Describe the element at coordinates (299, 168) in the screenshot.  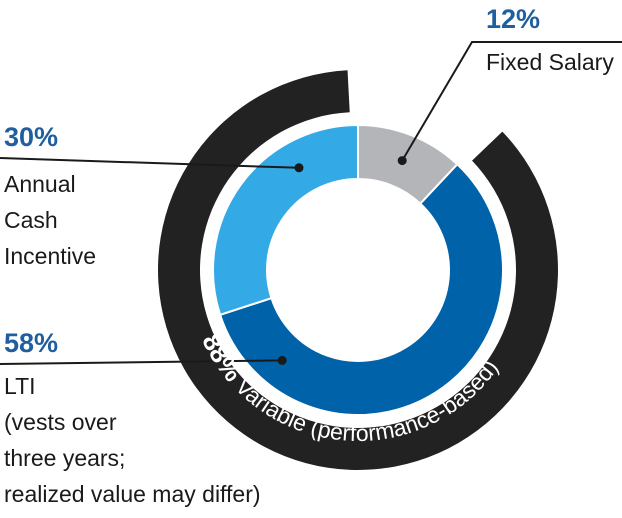
I see `annual-cash-incentive-leader-dot` at that location.